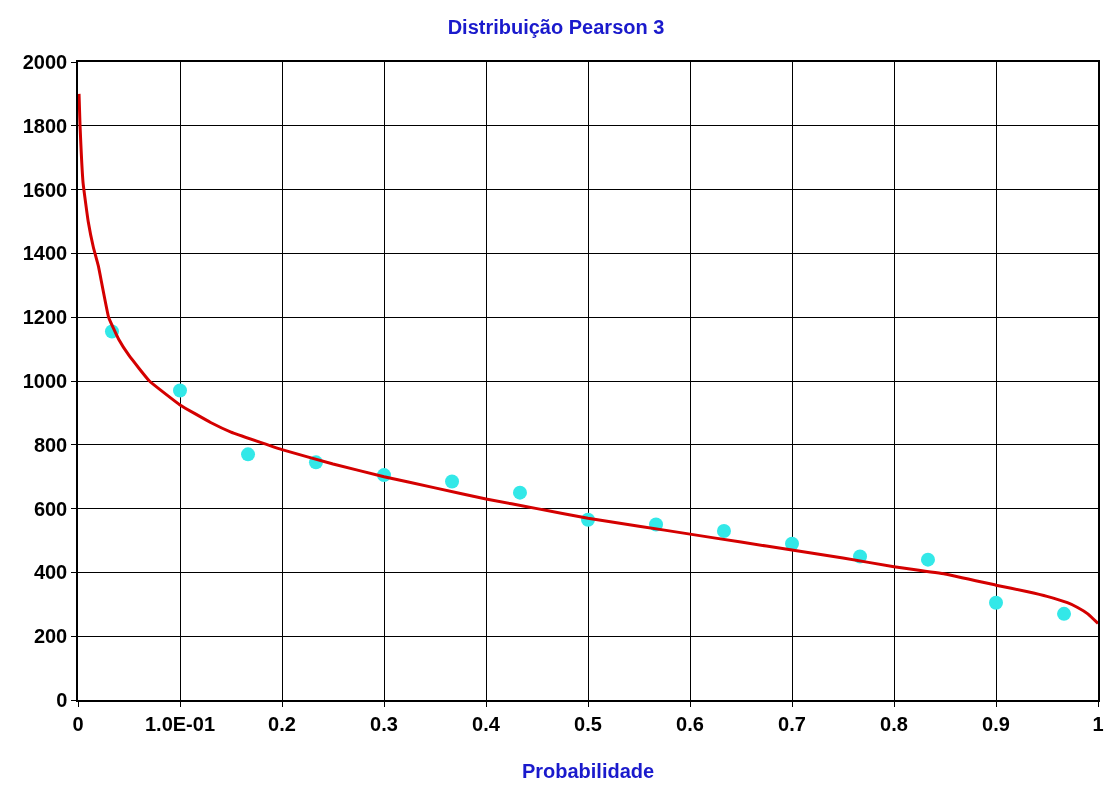 Image resolution: width=1112 pixels, height=792 pixels. Describe the element at coordinates (556, 26) in the screenshot. I see `chart-title: Distribuição Pearson 3` at that location.